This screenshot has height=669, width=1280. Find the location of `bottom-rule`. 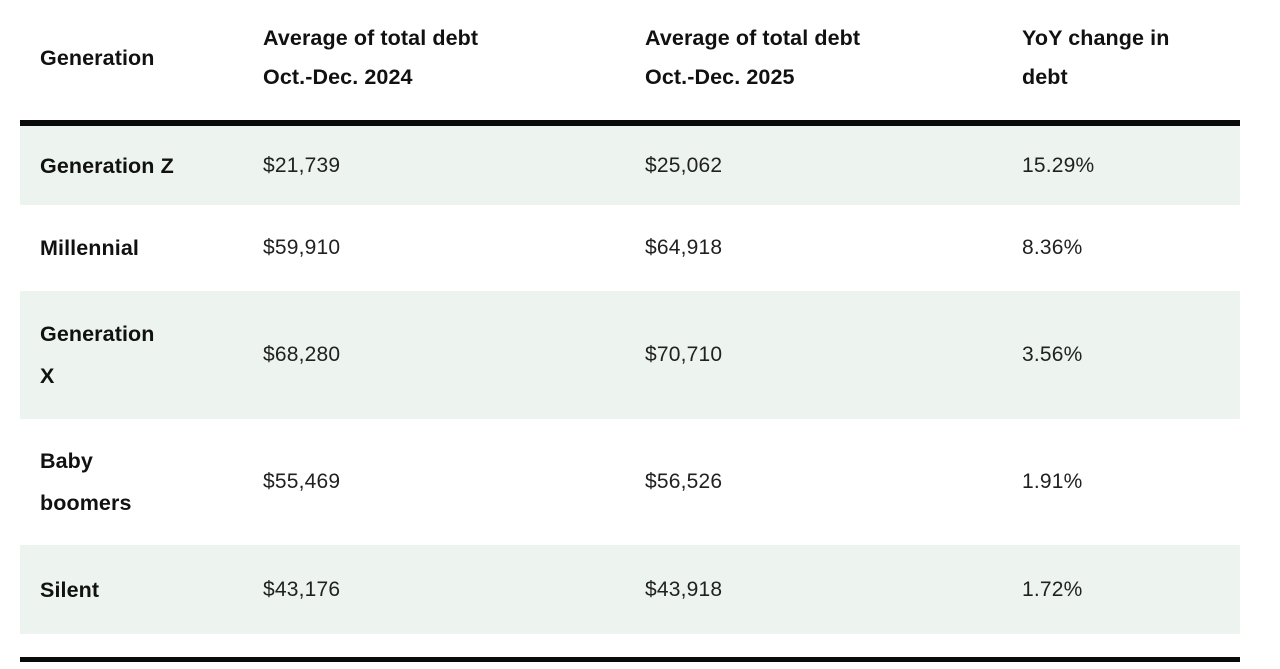

bottom-rule is located at coordinates (630, 659).